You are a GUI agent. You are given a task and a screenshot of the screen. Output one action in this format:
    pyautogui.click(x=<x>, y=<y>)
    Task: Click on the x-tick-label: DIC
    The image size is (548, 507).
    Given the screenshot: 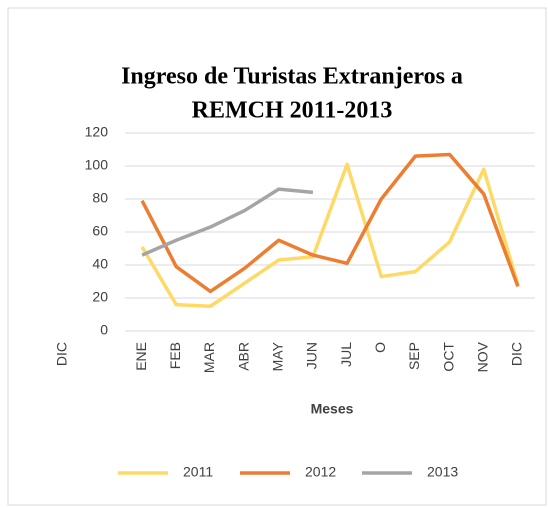 What is the action you would take?
    pyautogui.click(x=517, y=354)
    